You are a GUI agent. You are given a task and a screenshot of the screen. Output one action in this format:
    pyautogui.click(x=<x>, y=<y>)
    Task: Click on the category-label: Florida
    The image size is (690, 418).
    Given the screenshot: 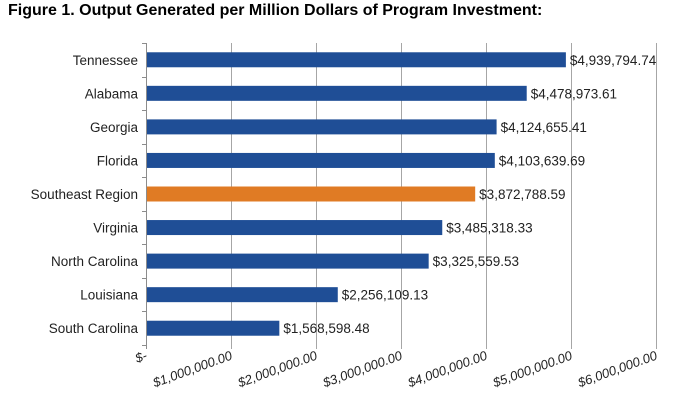 What is the action you would take?
    pyautogui.click(x=118, y=160)
    